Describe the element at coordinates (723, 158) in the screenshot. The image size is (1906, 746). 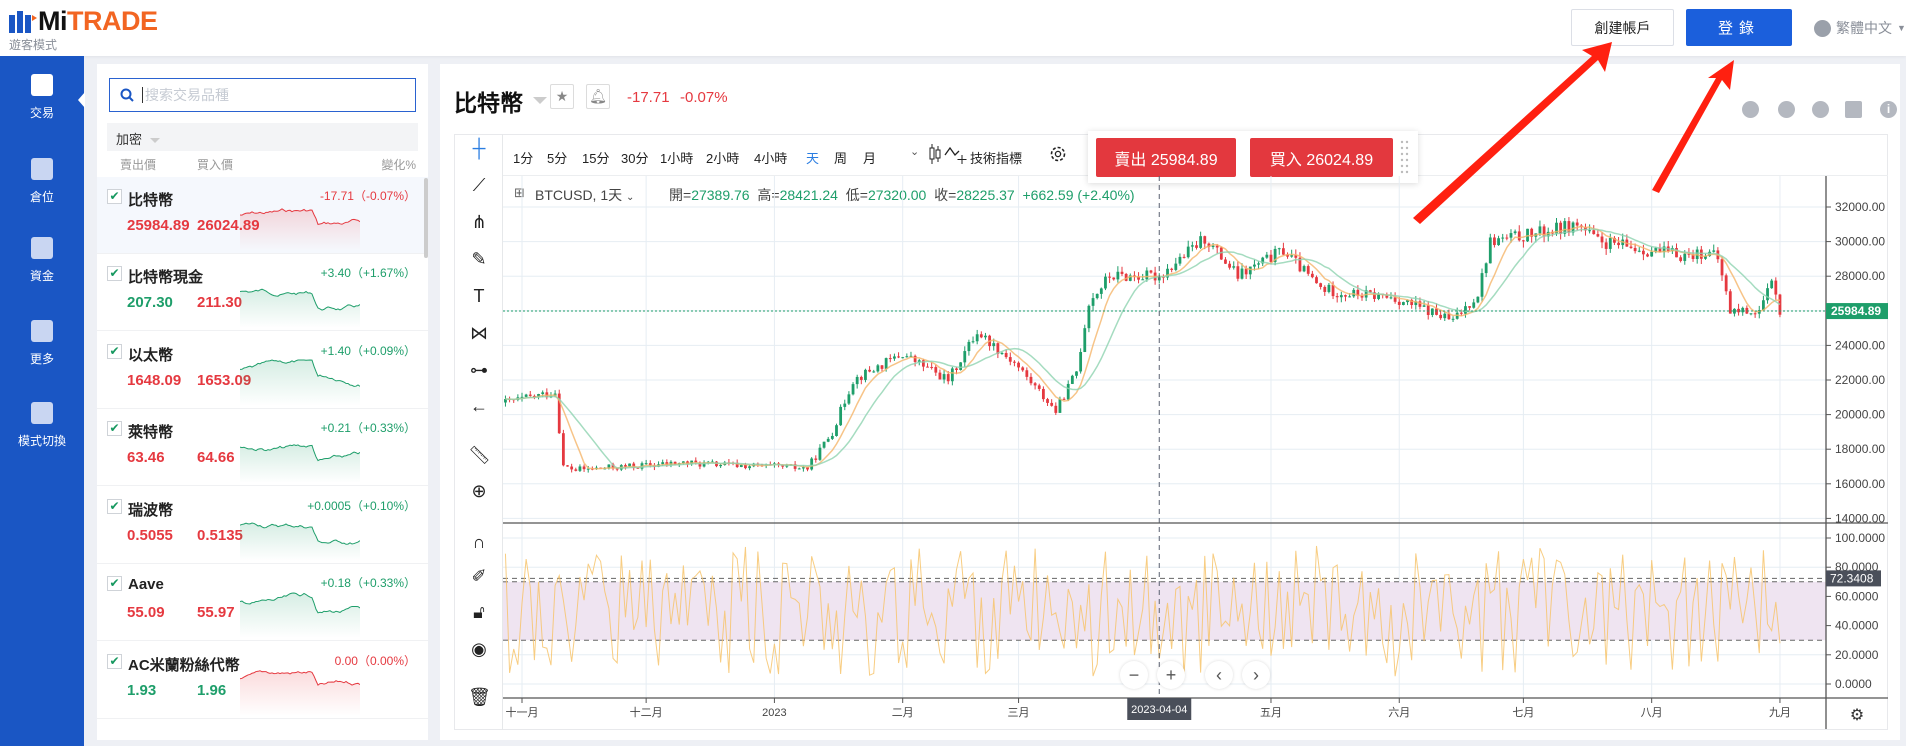
I see `interval-5: 2小時` at that location.